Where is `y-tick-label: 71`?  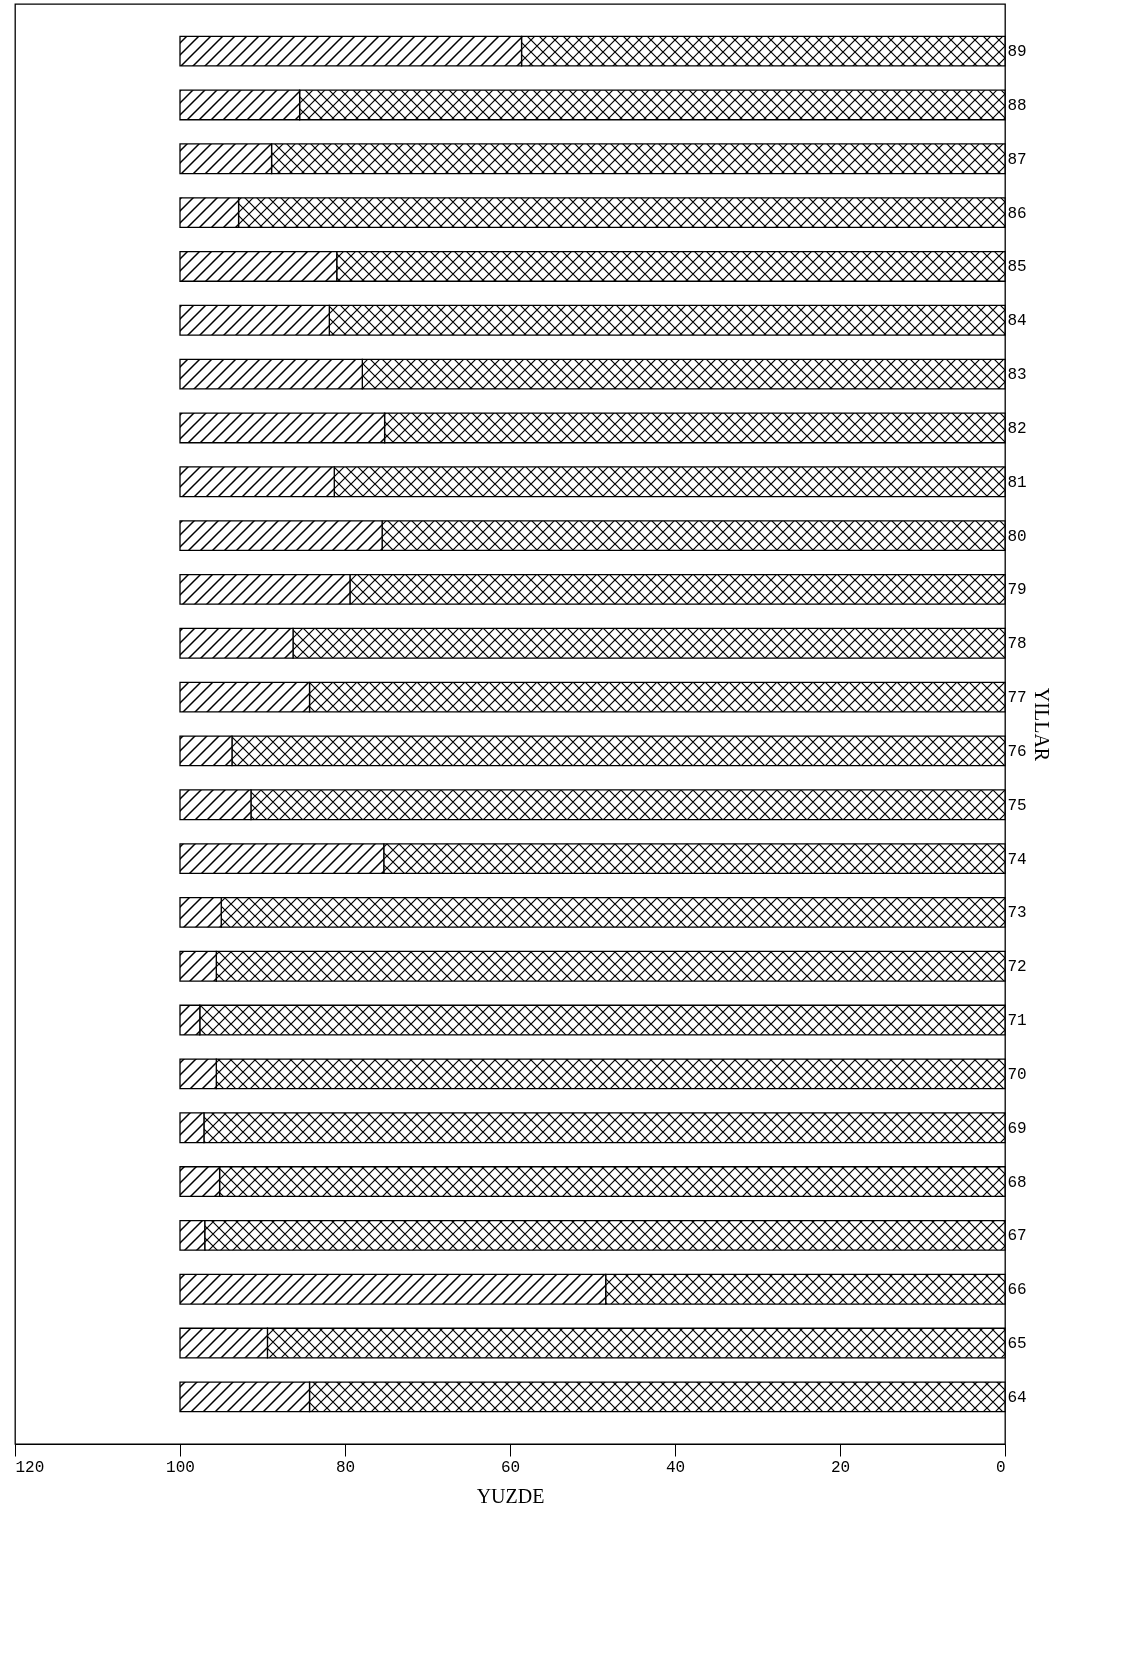 y-tick-label: 71 is located at coordinates (1017, 1021).